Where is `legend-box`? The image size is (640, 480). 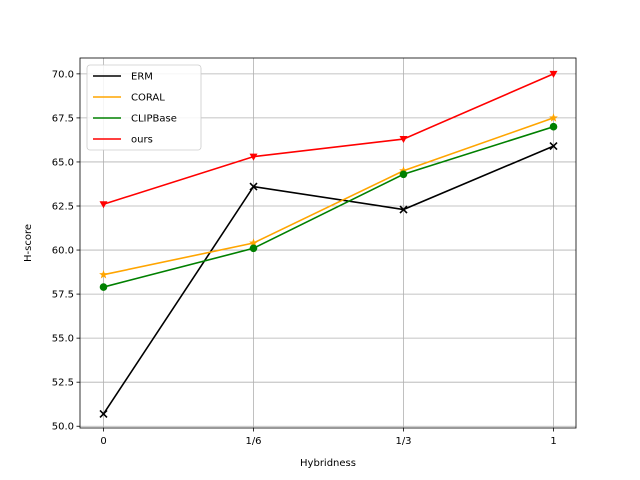
legend-box is located at coordinates (144, 107).